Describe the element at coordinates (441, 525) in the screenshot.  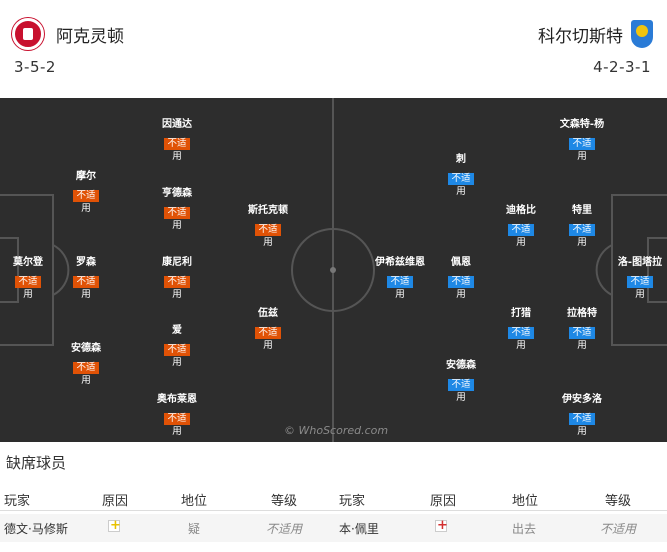
I see `red-cross-icon` at that location.